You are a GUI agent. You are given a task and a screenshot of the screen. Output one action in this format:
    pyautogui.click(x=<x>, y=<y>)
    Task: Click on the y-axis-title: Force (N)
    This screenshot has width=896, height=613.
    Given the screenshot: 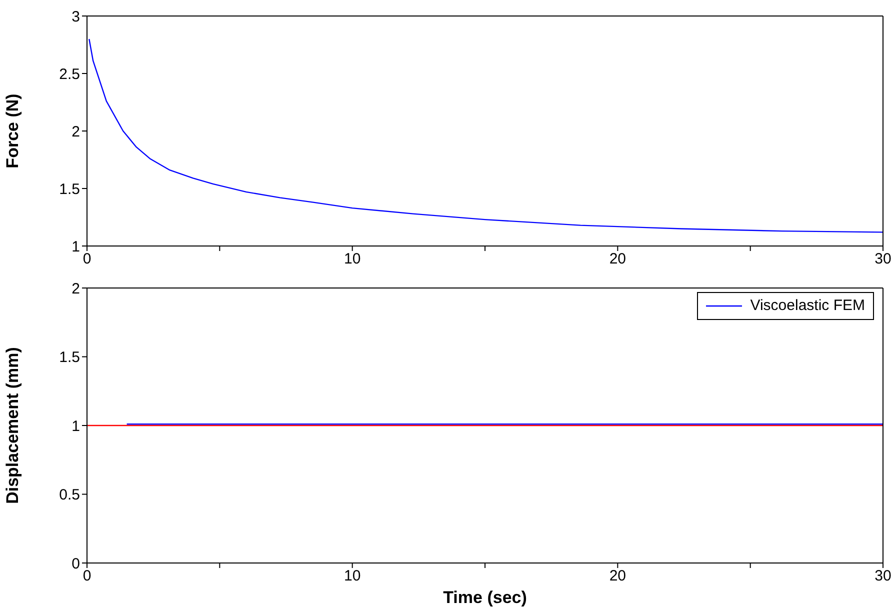 What is the action you would take?
    pyautogui.click(x=12, y=131)
    